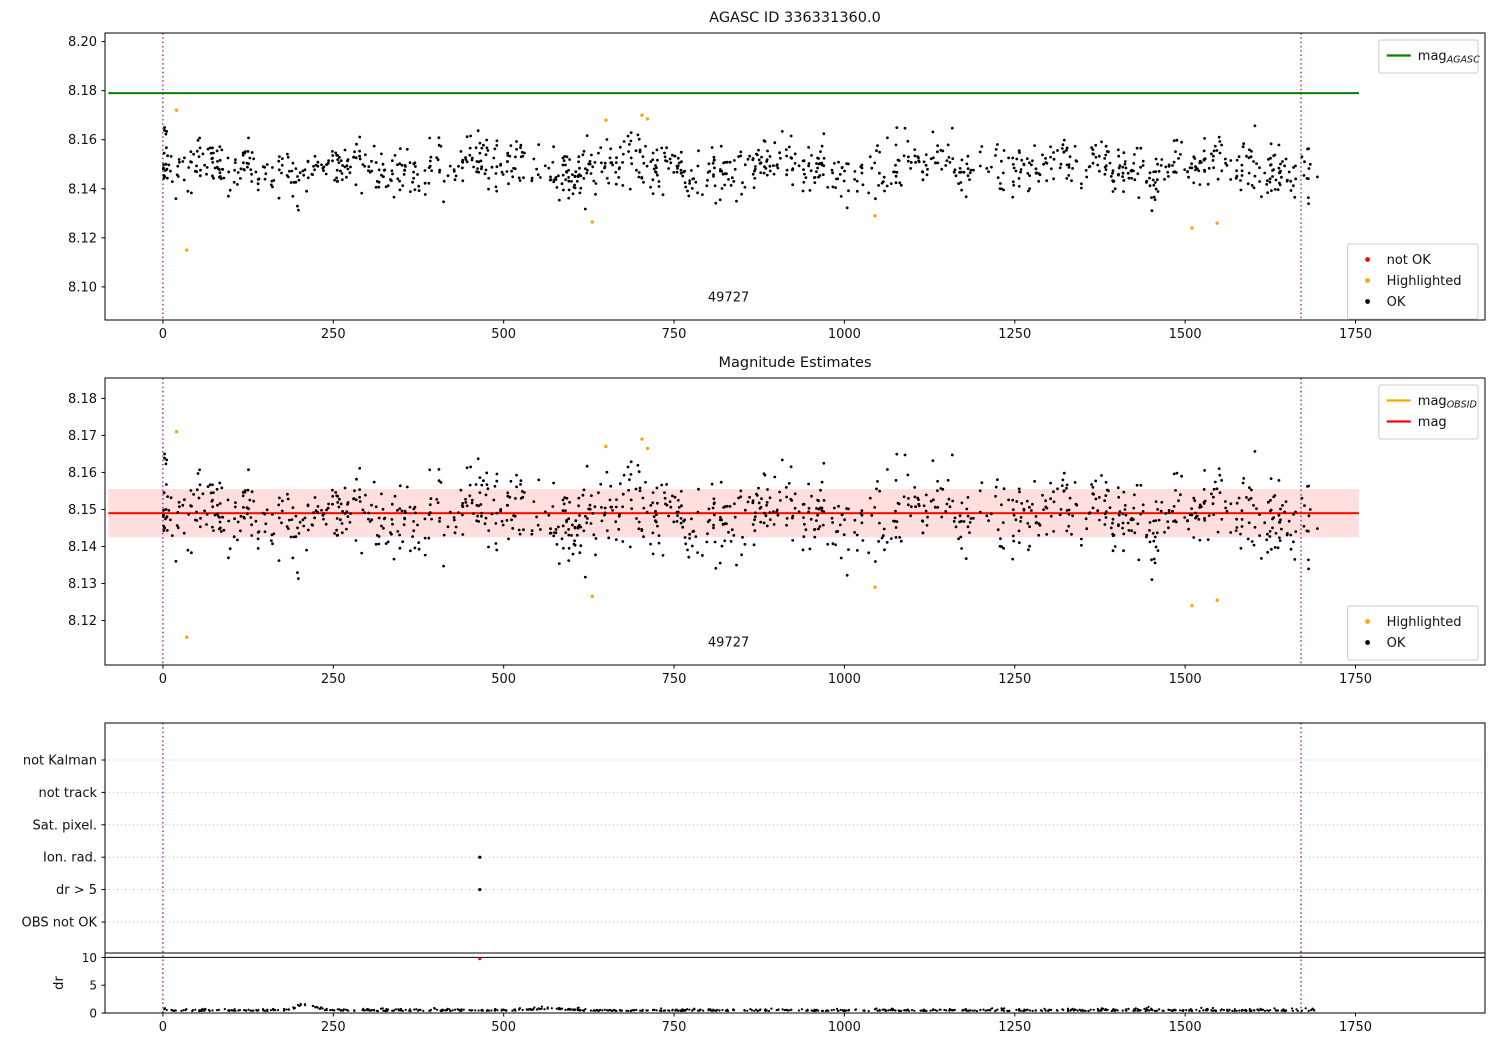 The width and height of the screenshot is (1500, 1054). Describe the element at coordinates (1432, 422) in the screenshot. I see `legend-label: mag` at that location.